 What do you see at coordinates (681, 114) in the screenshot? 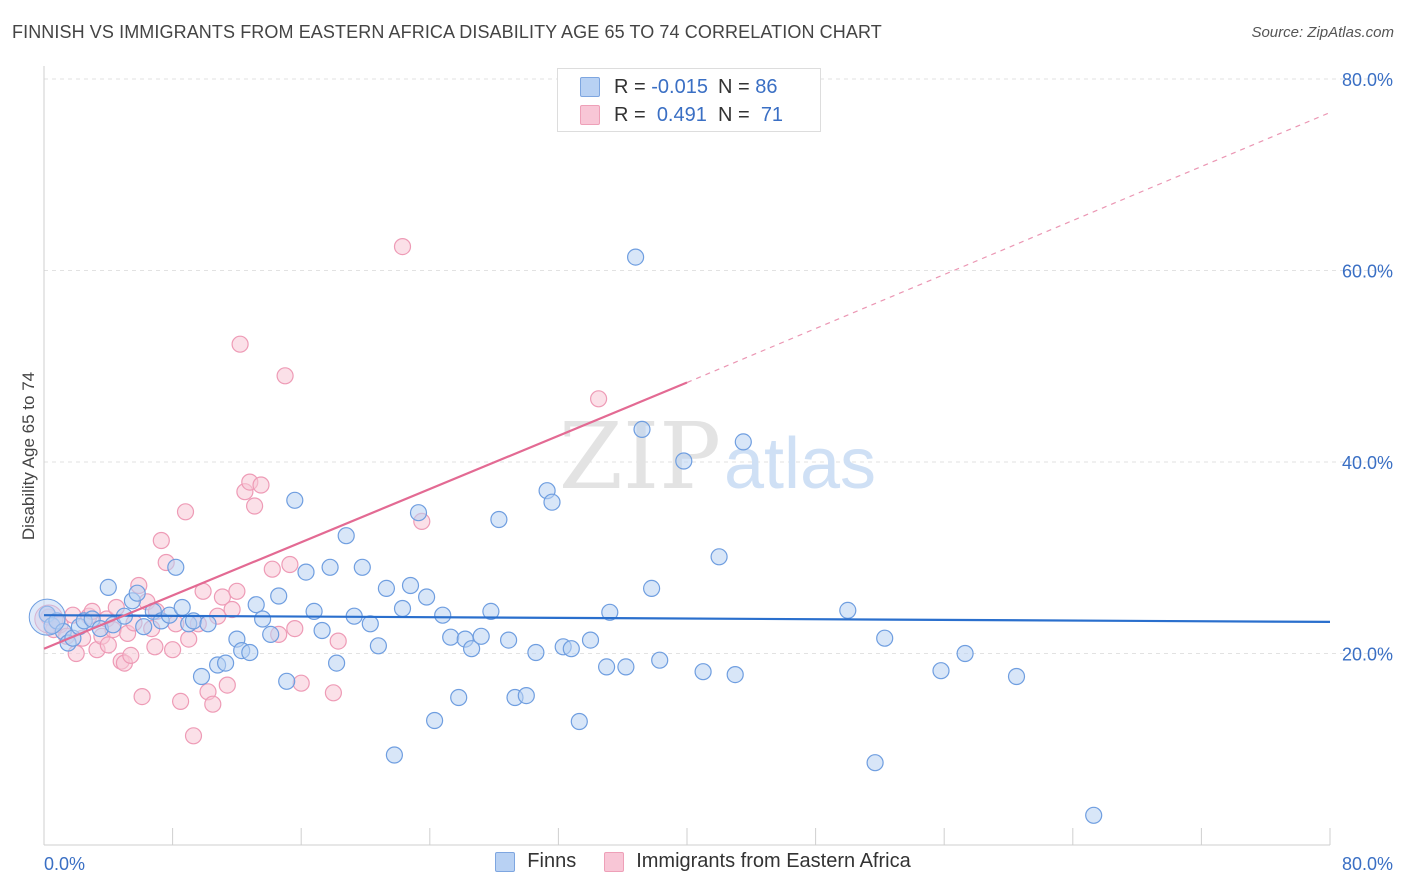
I see `r-value: 0.491` at bounding box center [681, 114].